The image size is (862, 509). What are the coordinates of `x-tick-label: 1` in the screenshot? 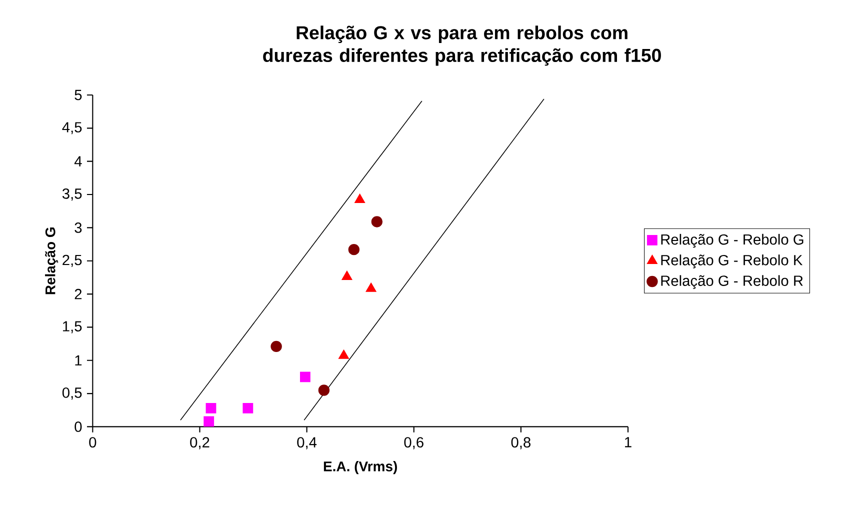 It's located at (628, 442).